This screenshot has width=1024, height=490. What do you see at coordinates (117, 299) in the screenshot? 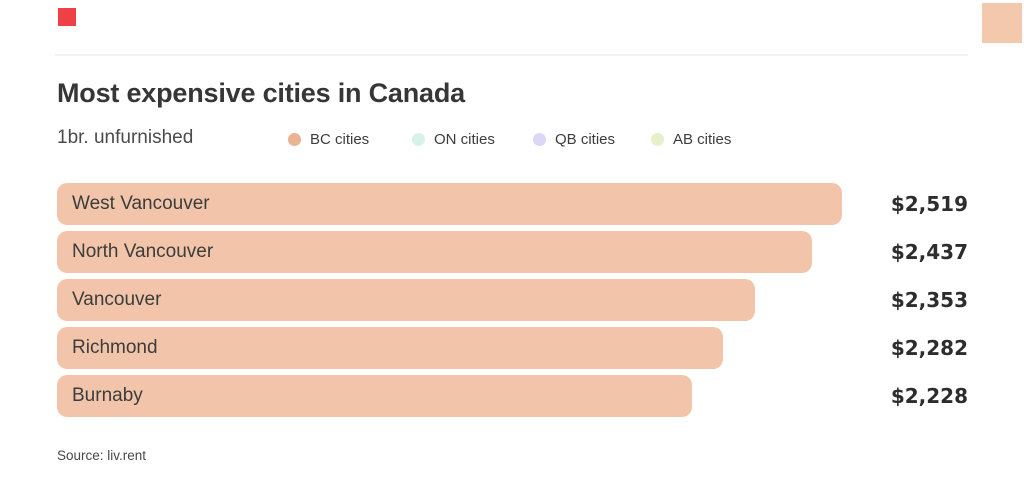
I see `bar-city-label: Vancouver` at bounding box center [117, 299].